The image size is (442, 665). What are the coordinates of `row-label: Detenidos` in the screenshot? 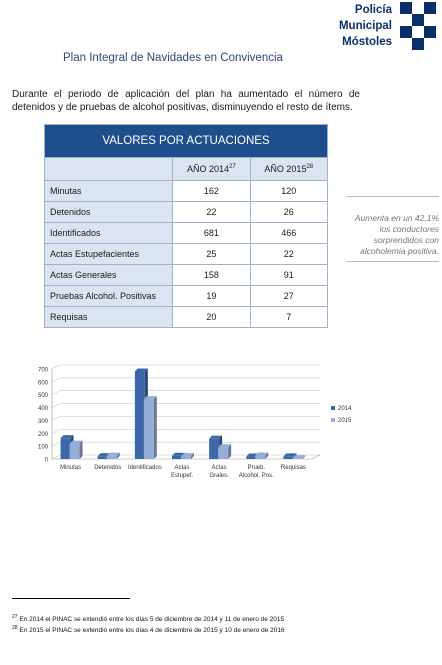 It's located at (108, 212).